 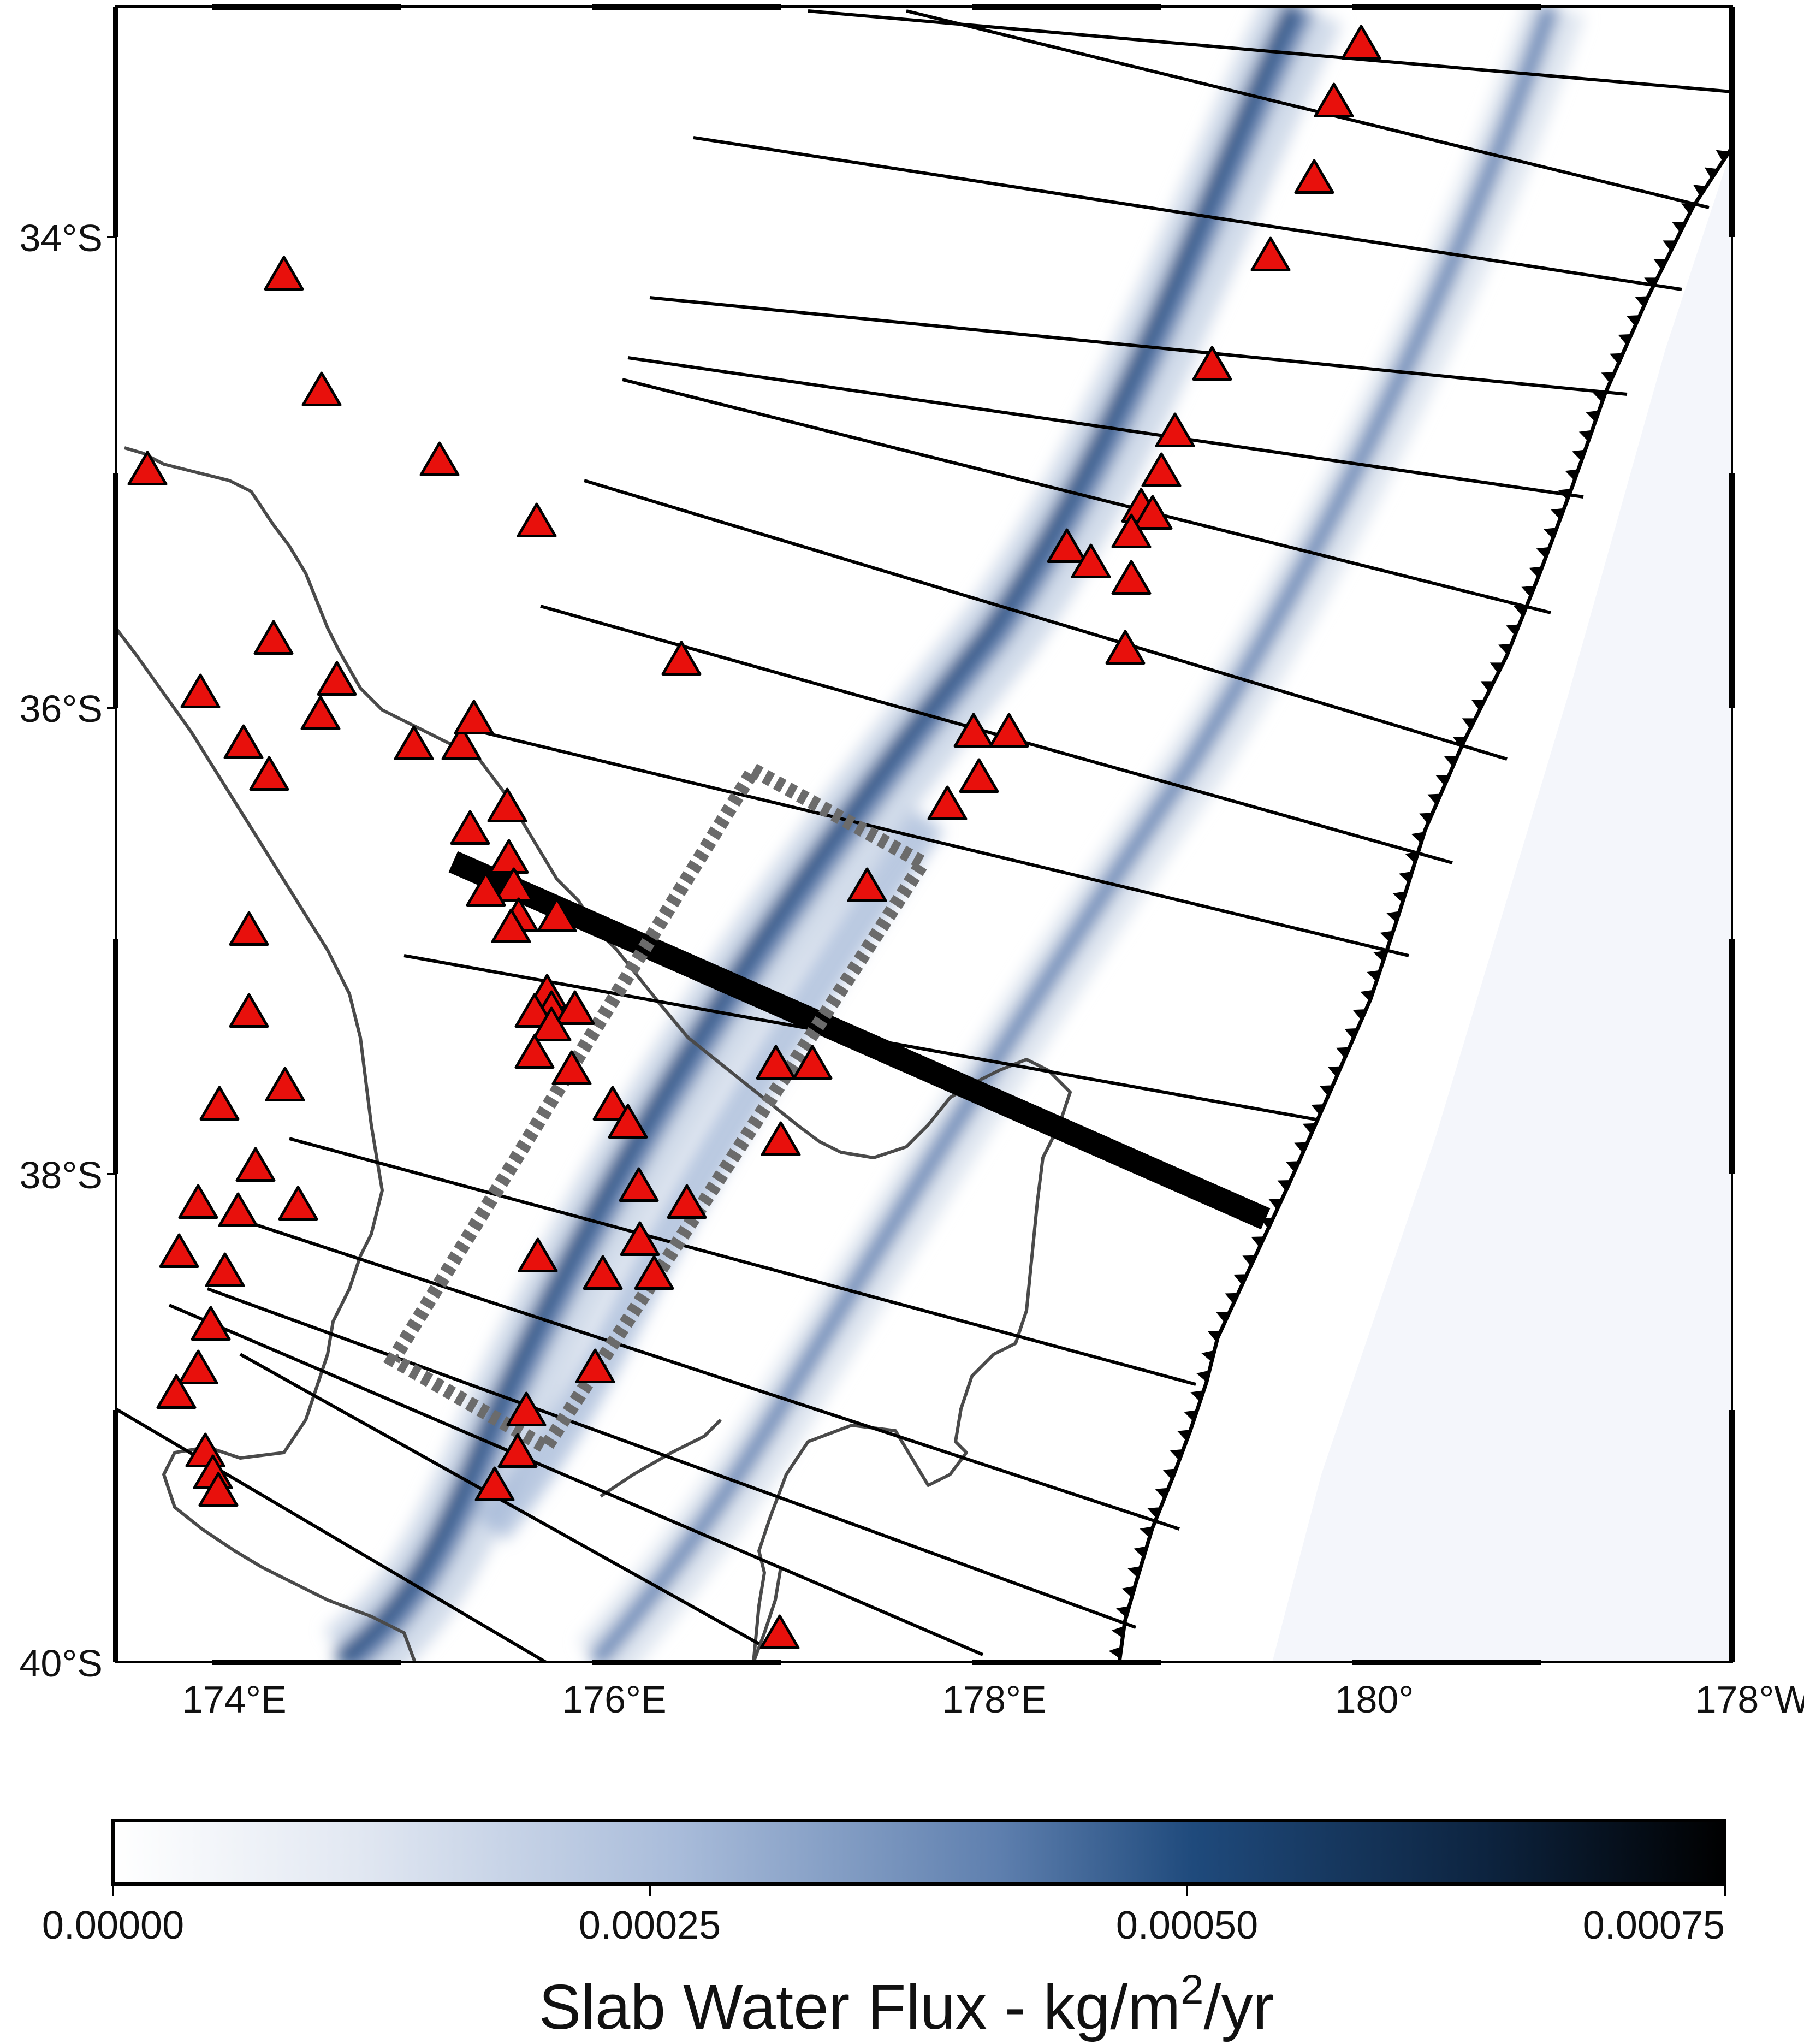 I want to click on lon-tick-labels: 174°E 176°E 178°E 180° 178°W, so click(x=993, y=1699).